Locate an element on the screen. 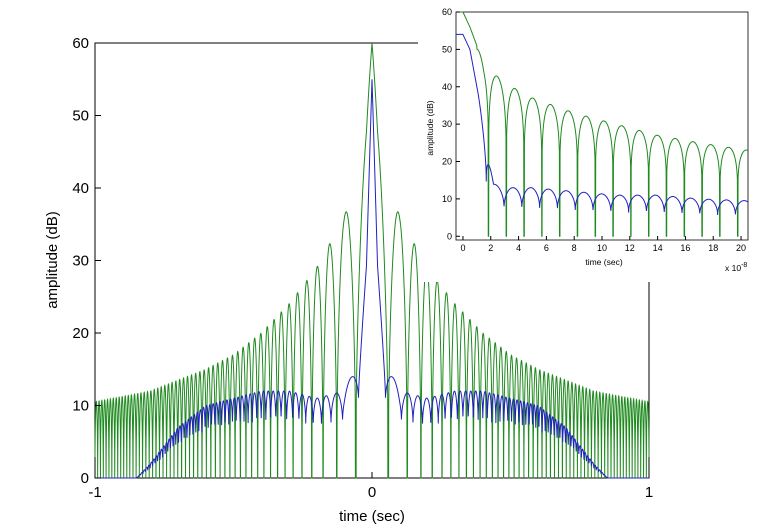 This screenshot has height=529, width=773. inset-y-tick-label: 40 is located at coordinates (447, 87).